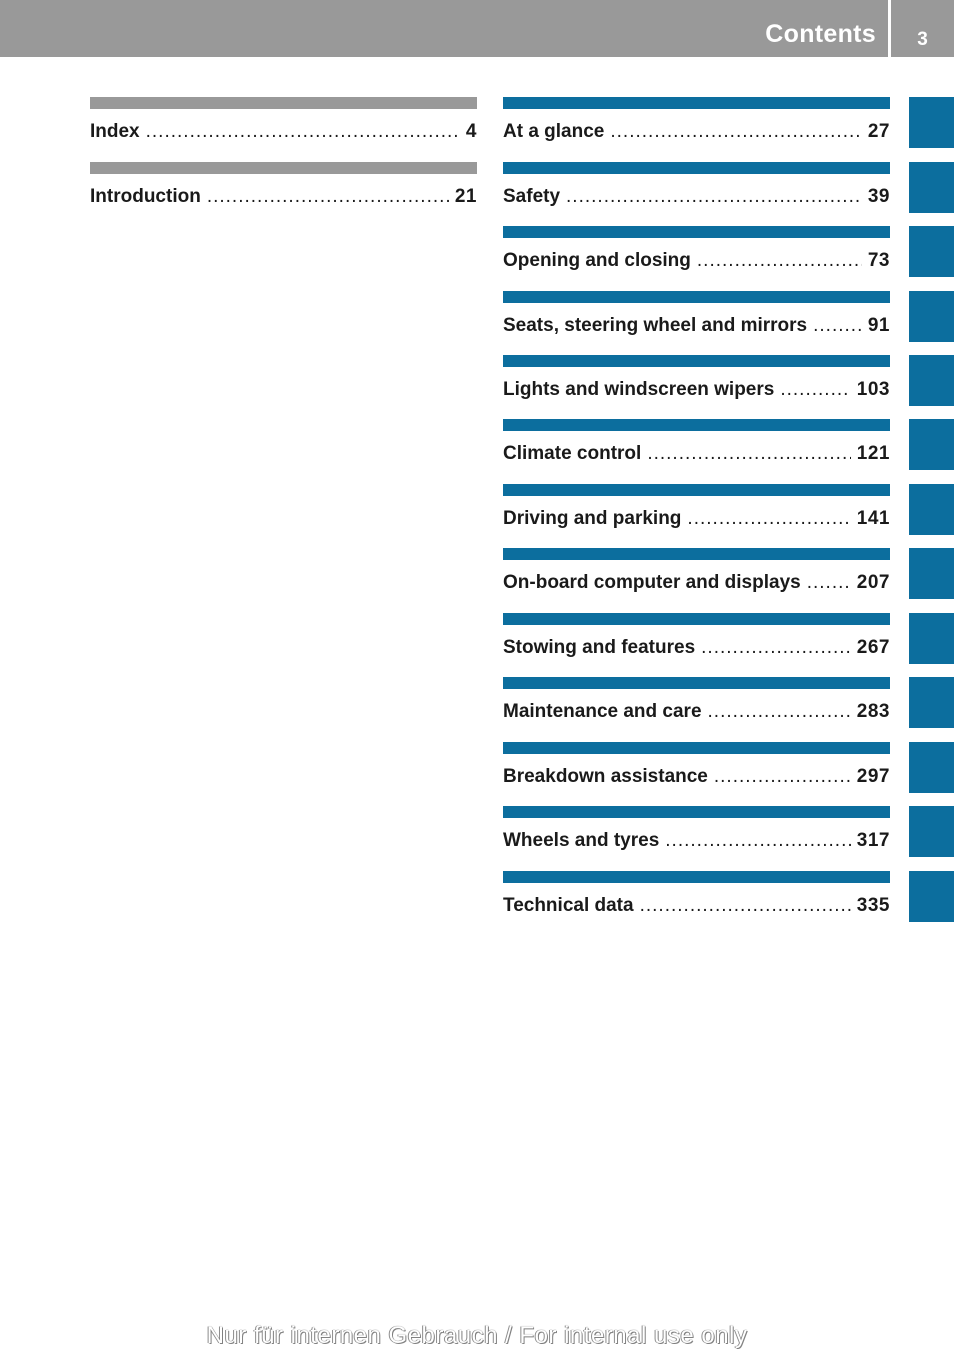 Image resolution: width=954 pixels, height=1354 pixels. Describe the element at coordinates (889, 28) in the screenshot. I see `header-divider` at that location.